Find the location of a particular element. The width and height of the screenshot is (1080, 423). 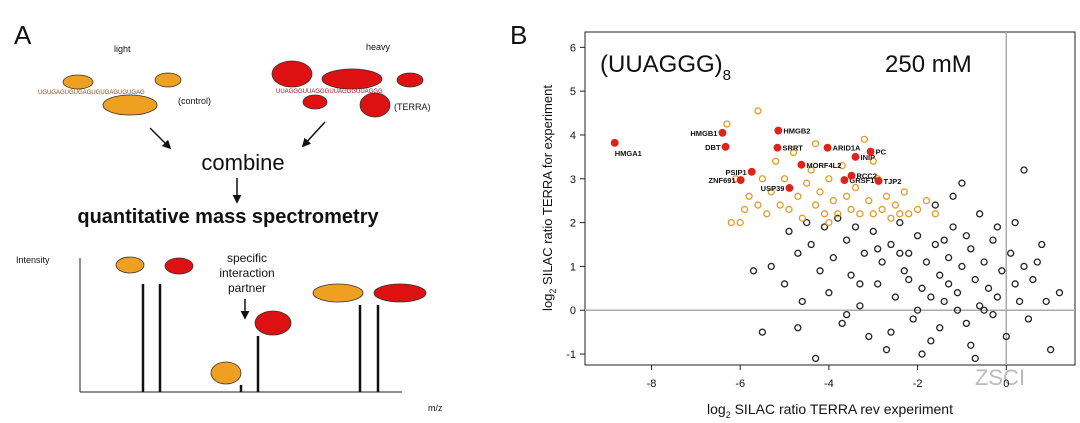

point-label: PC is located at coordinates (881, 152).